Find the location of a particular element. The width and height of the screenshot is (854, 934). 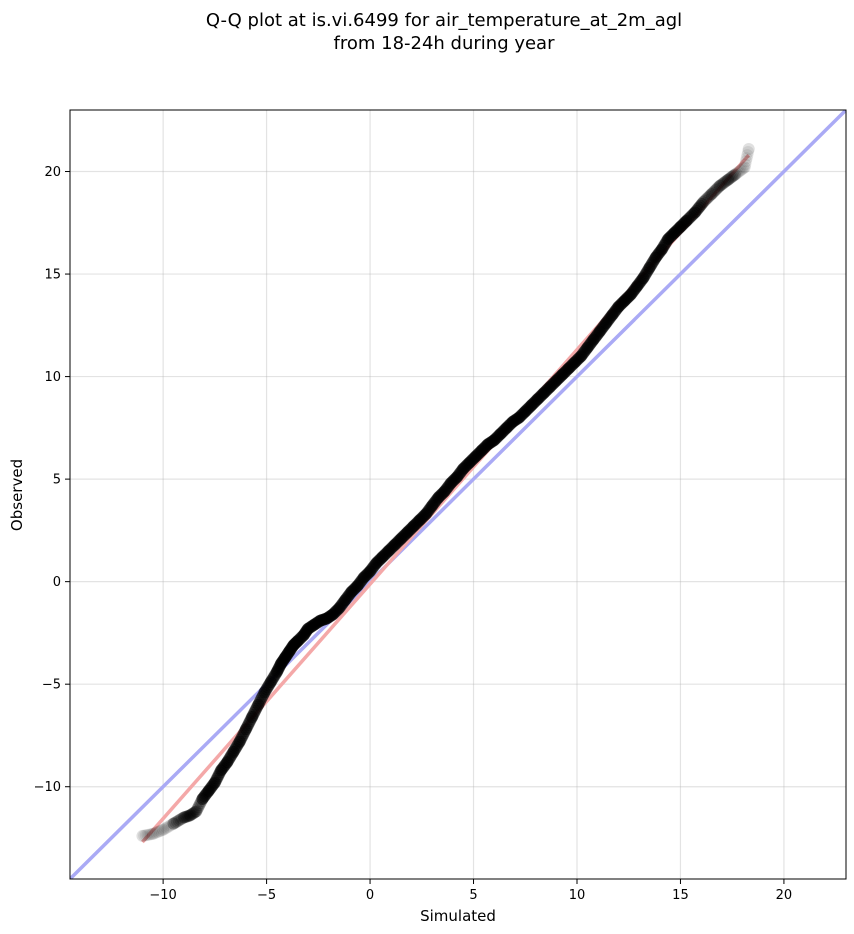

y-tick-label: −5 is located at coordinates (51, 685).